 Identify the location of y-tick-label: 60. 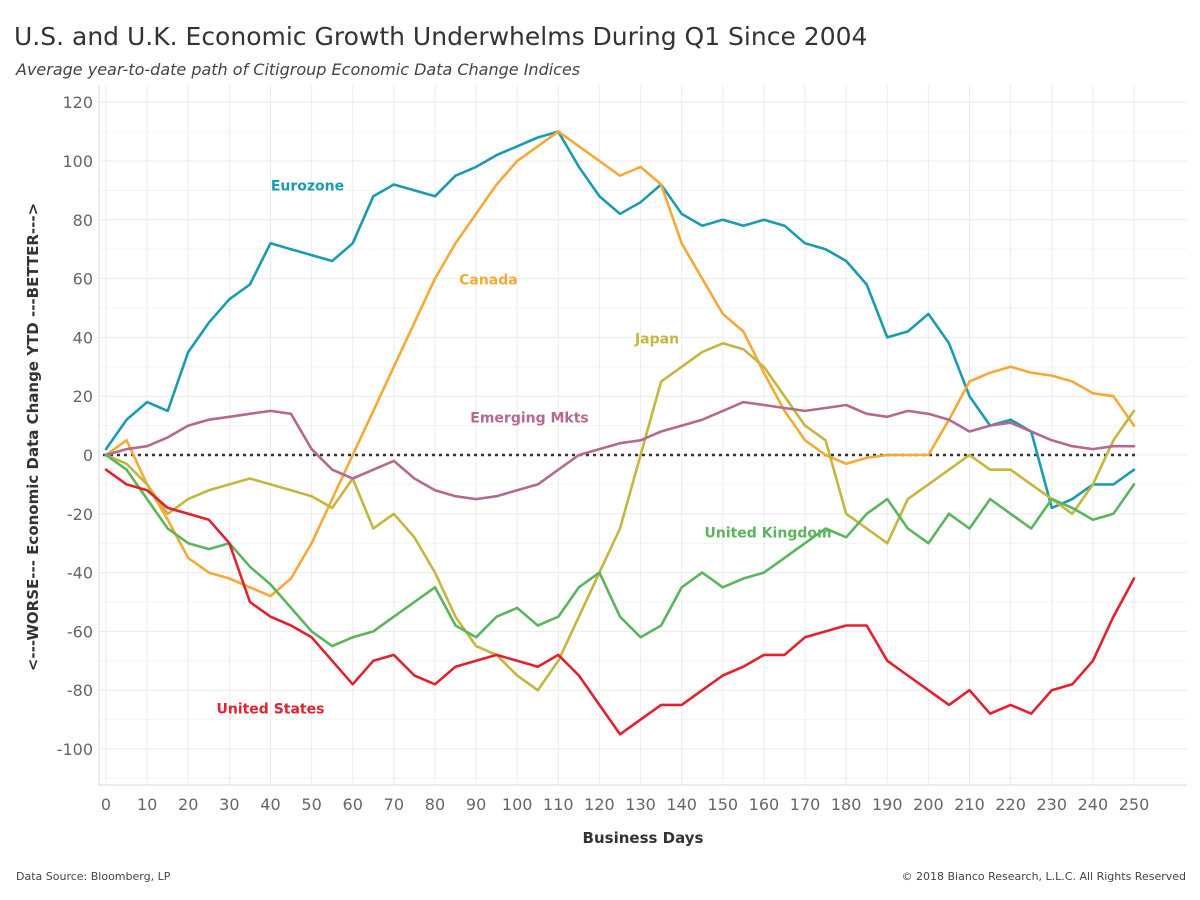
(83, 279).